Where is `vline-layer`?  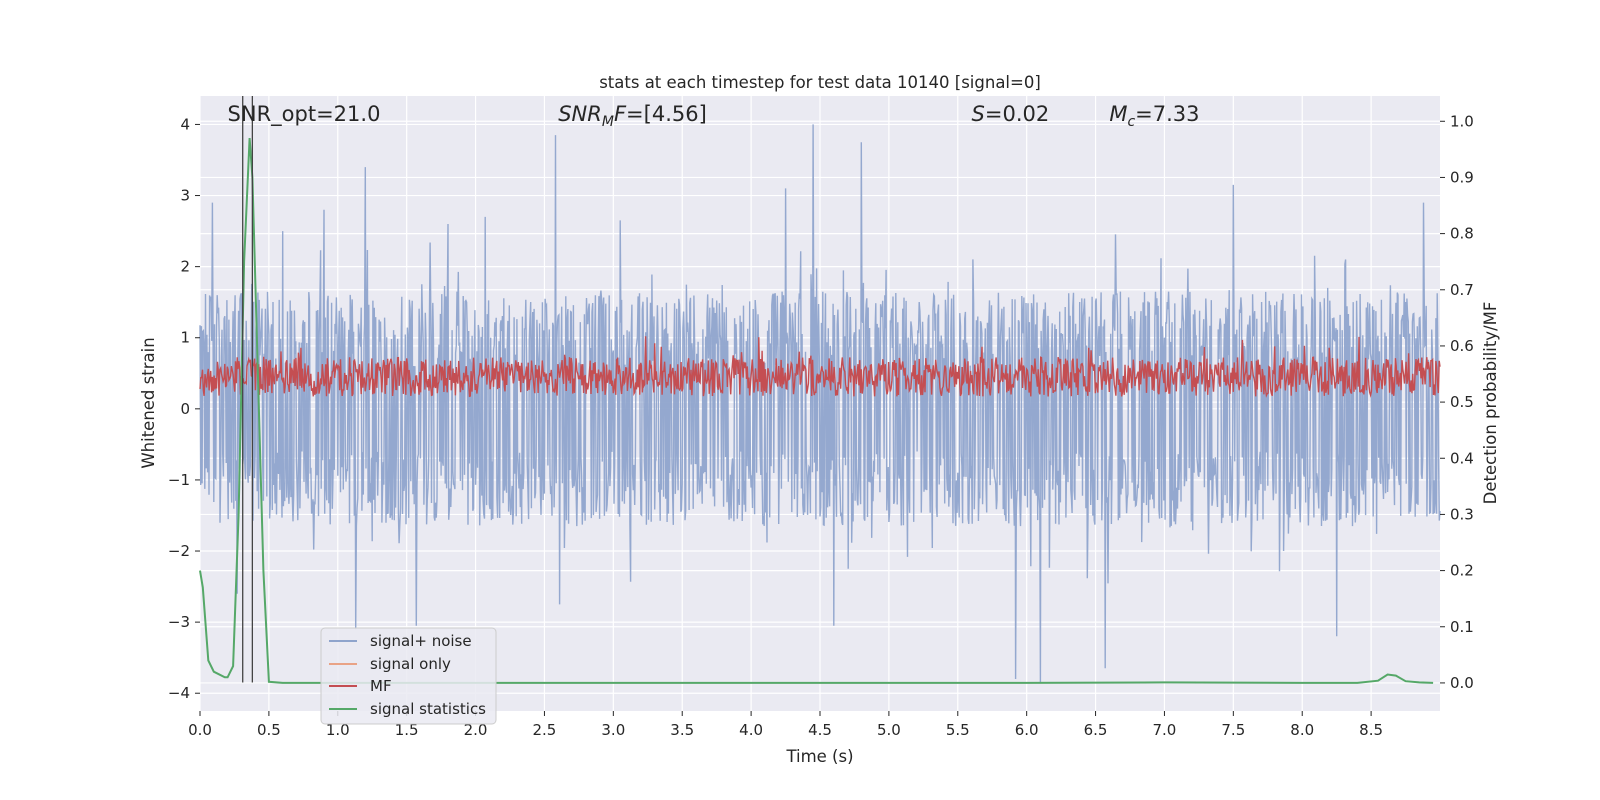
vline-layer is located at coordinates (248, 389).